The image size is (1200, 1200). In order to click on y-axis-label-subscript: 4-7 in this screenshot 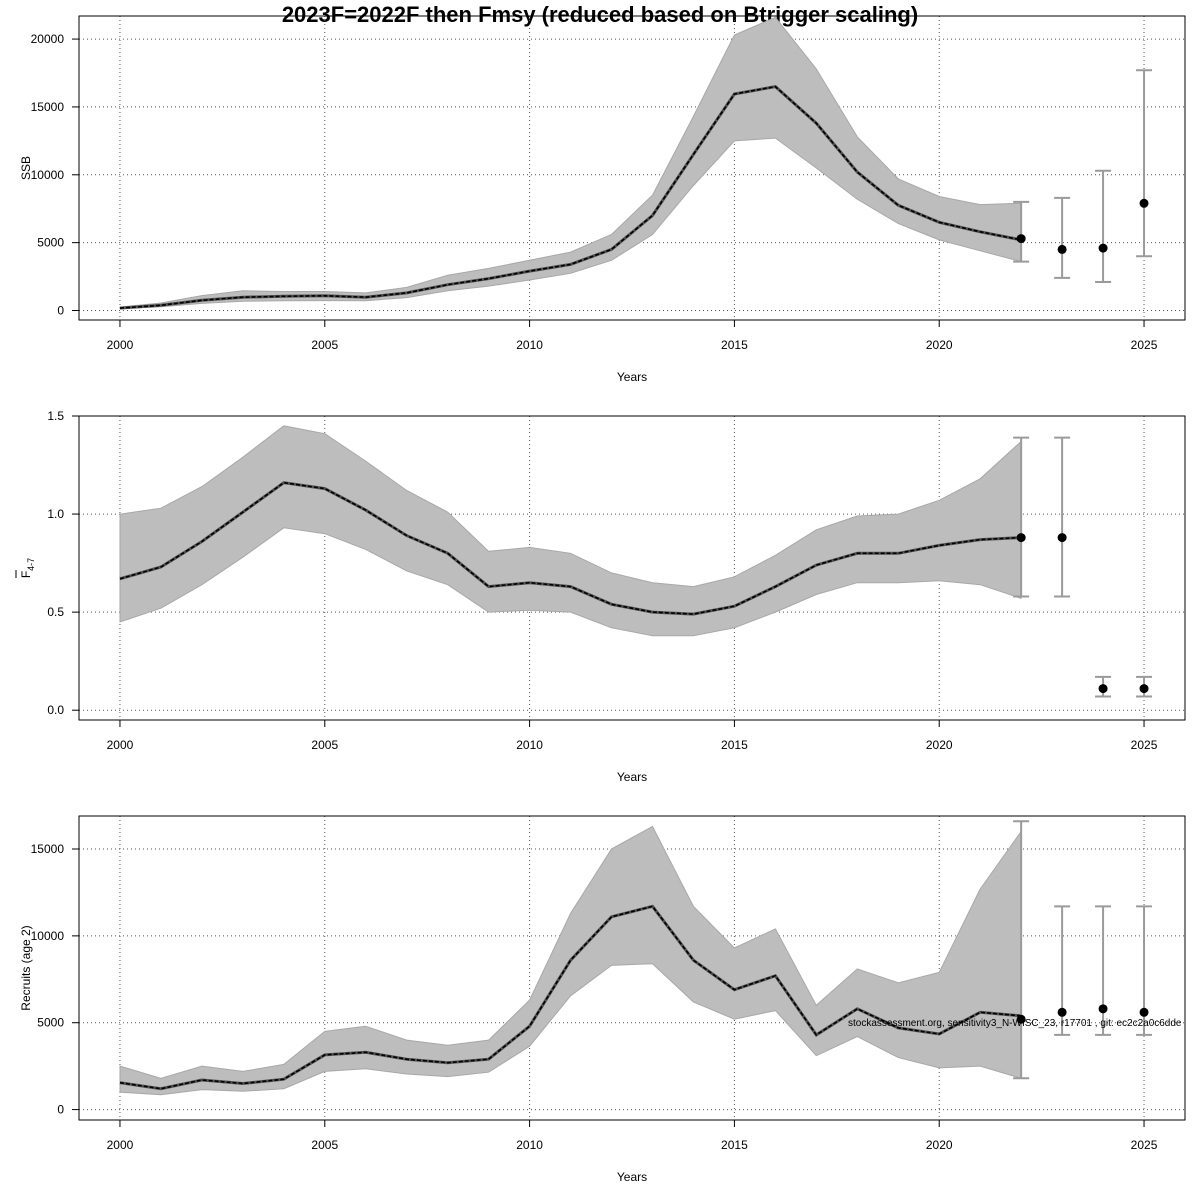, I will do `click(31, 564)`.